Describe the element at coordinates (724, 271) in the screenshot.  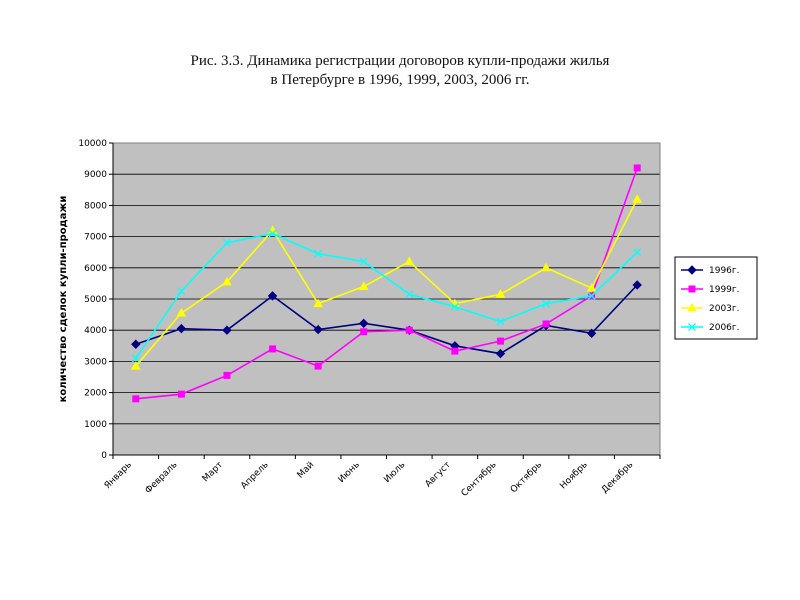
I see `legend-label: 1996г.` at that location.